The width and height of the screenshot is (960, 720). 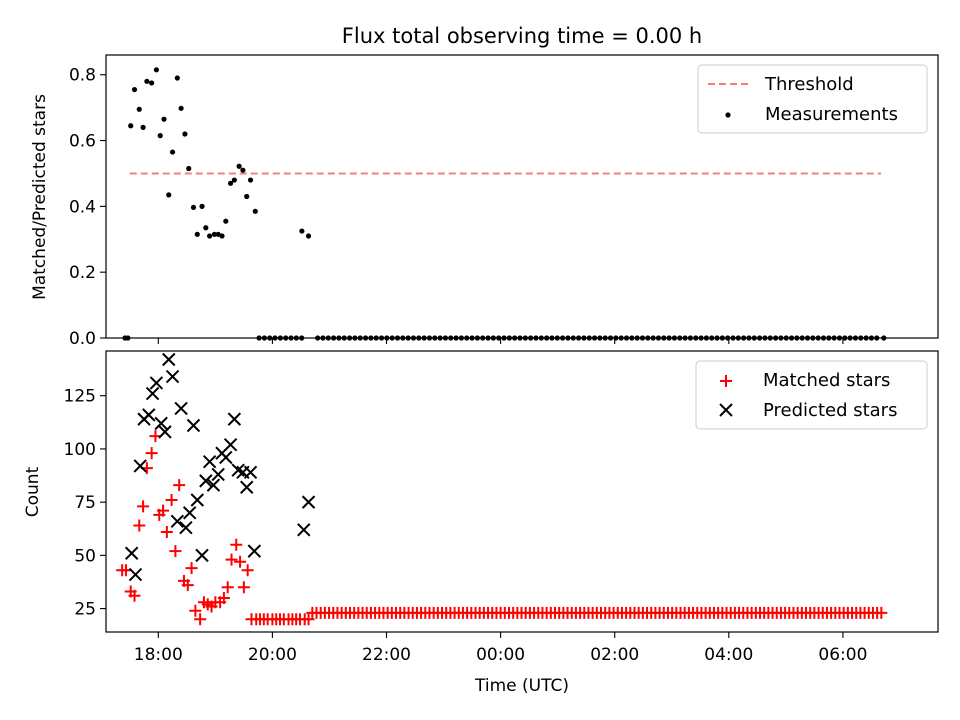 What do you see at coordinates (80, 450) in the screenshot?
I see `y-tick-label: 100` at bounding box center [80, 450].